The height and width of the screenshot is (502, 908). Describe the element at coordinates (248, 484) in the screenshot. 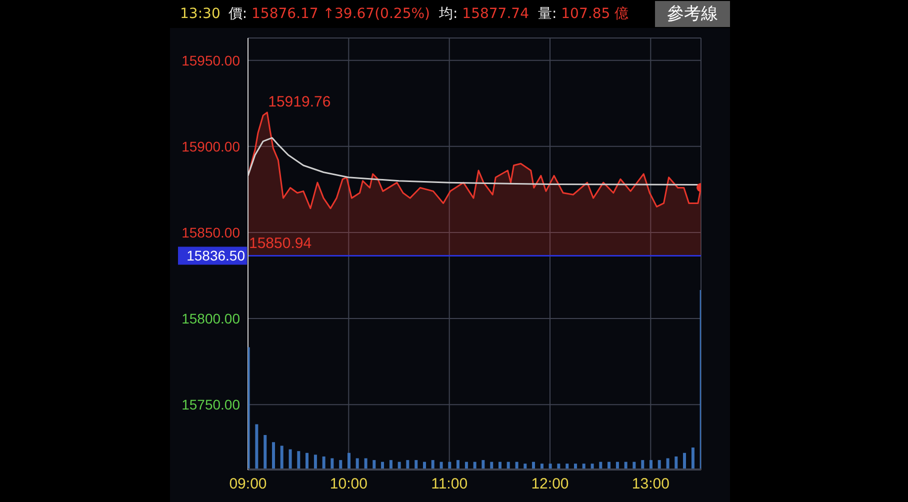

I see `x-tick-label: 09:00` at that location.